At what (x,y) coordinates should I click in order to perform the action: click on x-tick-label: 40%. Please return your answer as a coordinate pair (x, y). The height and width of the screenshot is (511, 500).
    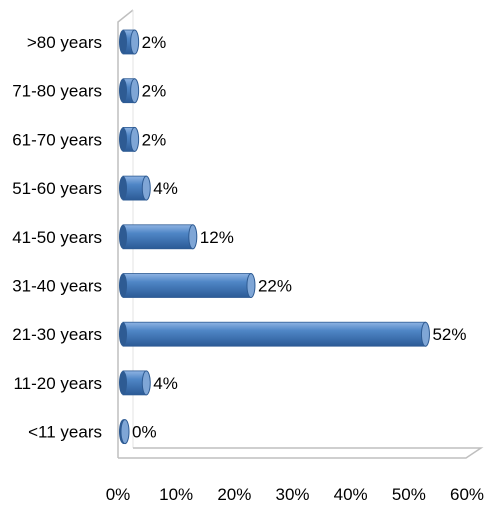
    Looking at the image, I should click on (351, 494).